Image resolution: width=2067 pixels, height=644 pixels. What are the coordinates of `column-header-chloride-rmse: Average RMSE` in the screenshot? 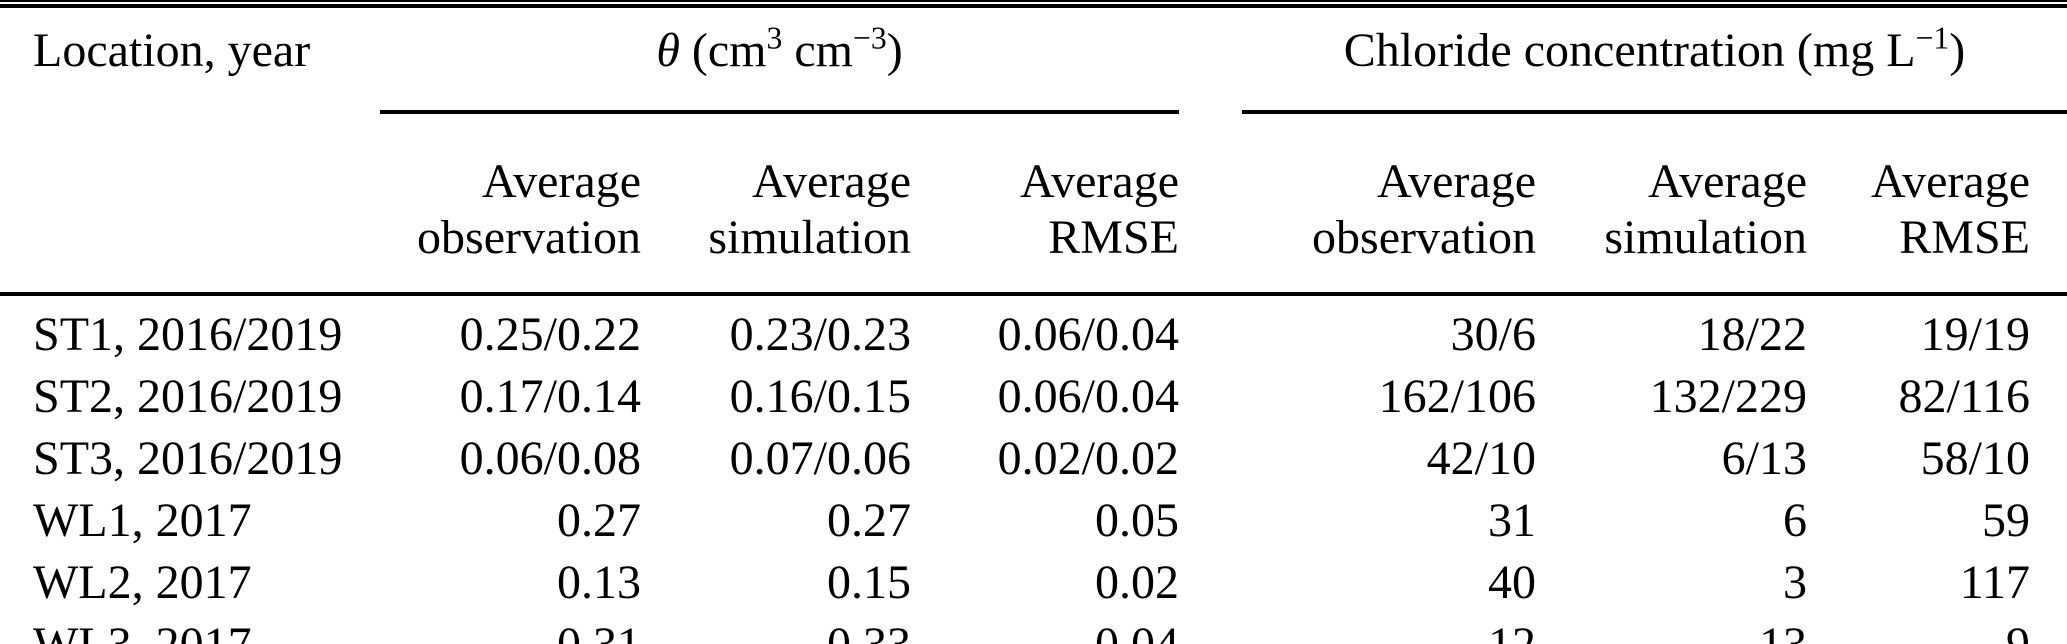 It's located at (1937, 204).